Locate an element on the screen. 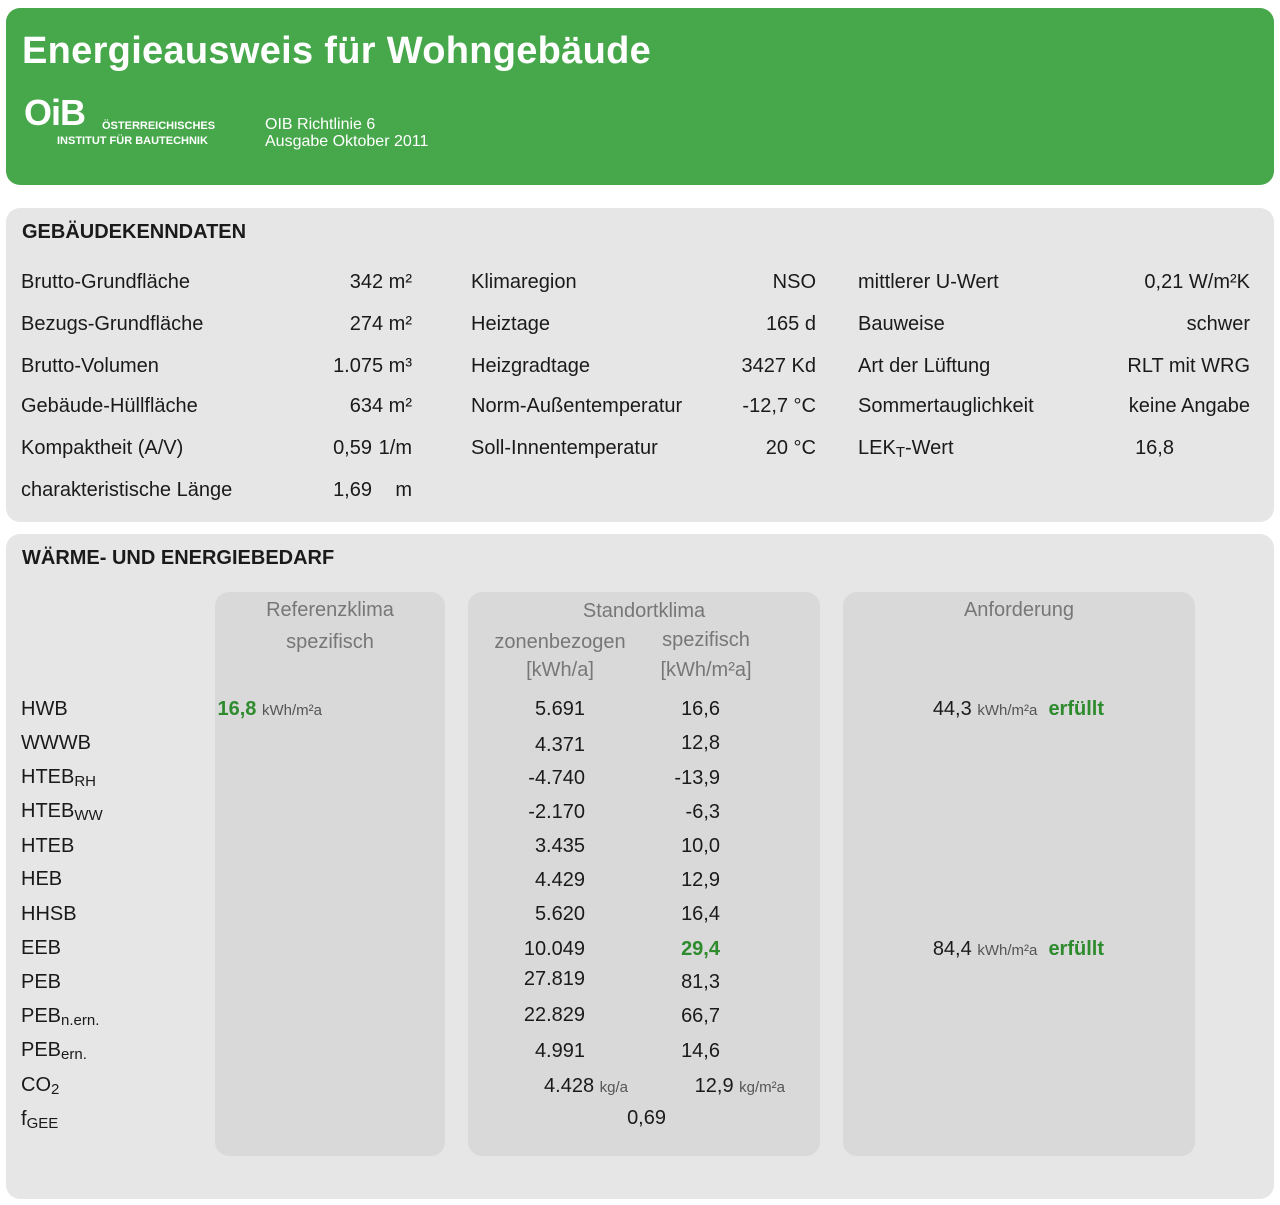 The image size is (1280, 1205). zone-value: 4.371 is located at coordinates (559, 745).